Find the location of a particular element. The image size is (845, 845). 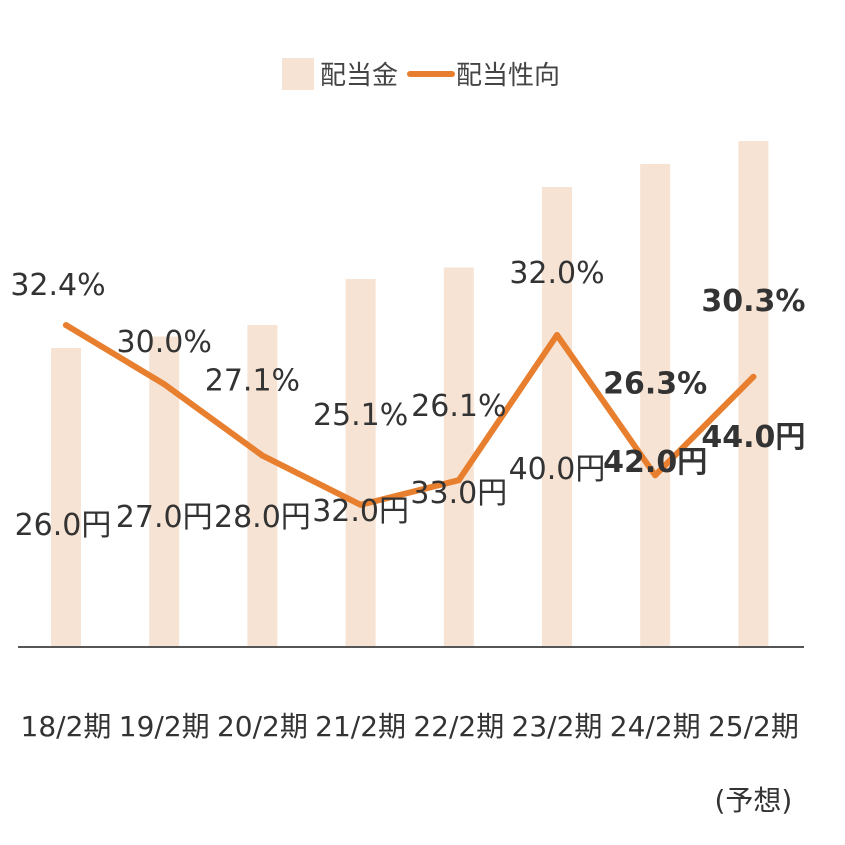

legend-label-dividend: 配当金 is located at coordinates (359, 76).